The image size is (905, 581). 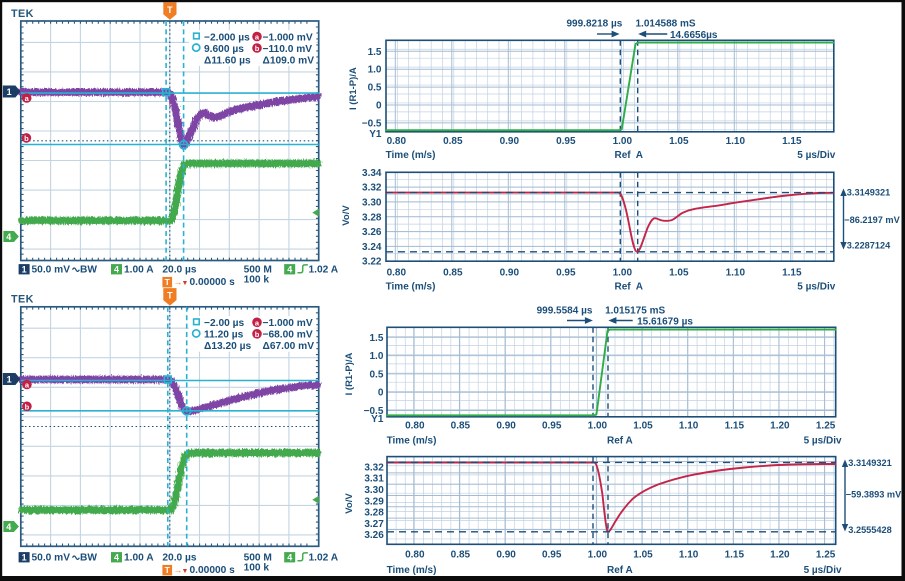 I want to click on svg-text: 3.32, so click(x=372, y=188).